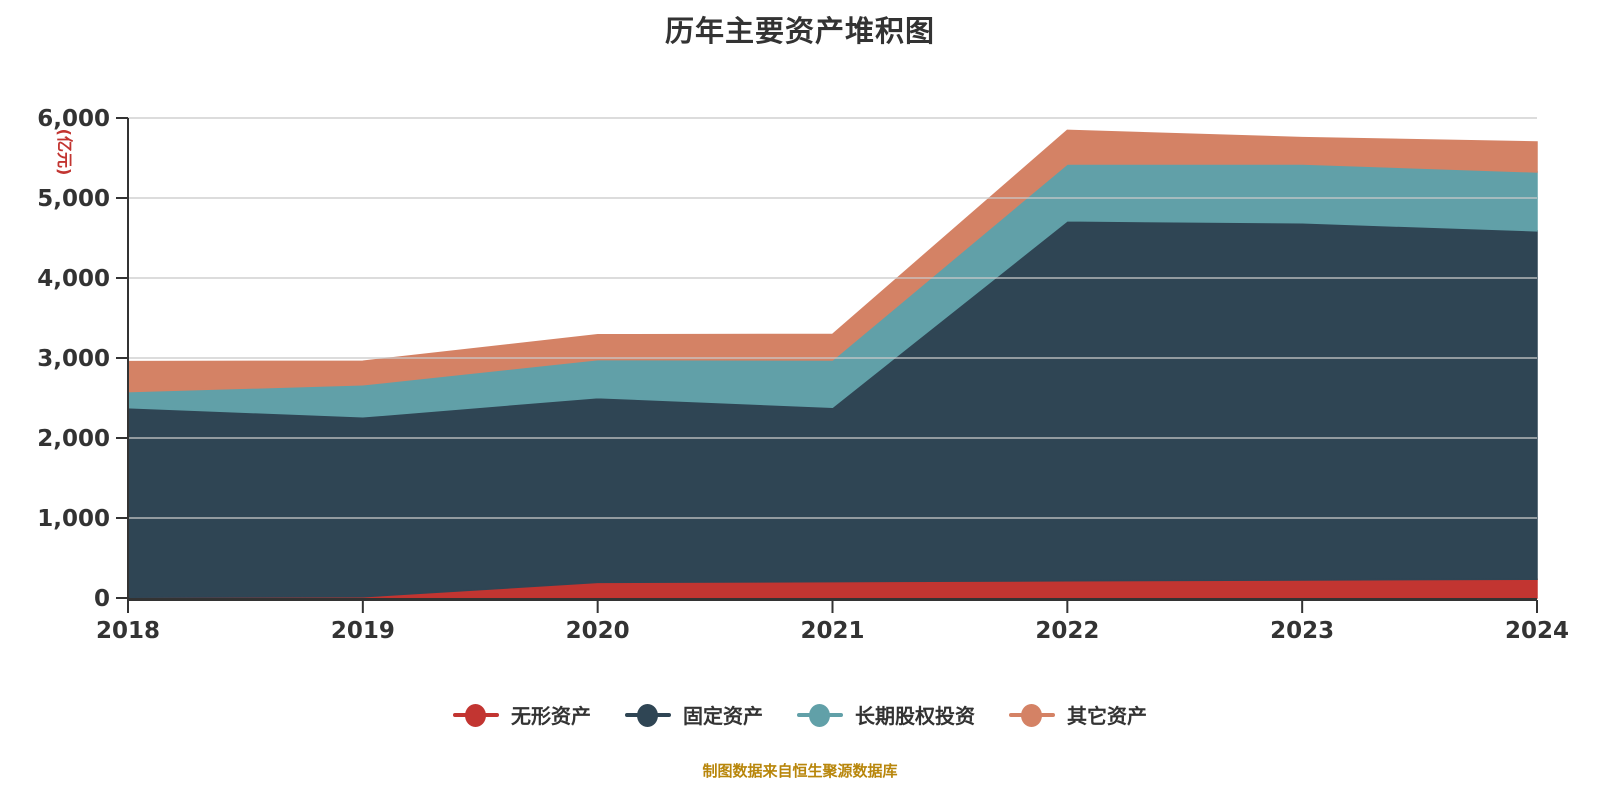 This screenshot has height=800, width=1600. What do you see at coordinates (1302, 631) in the screenshot?
I see `x-tick-label: 2023` at bounding box center [1302, 631].